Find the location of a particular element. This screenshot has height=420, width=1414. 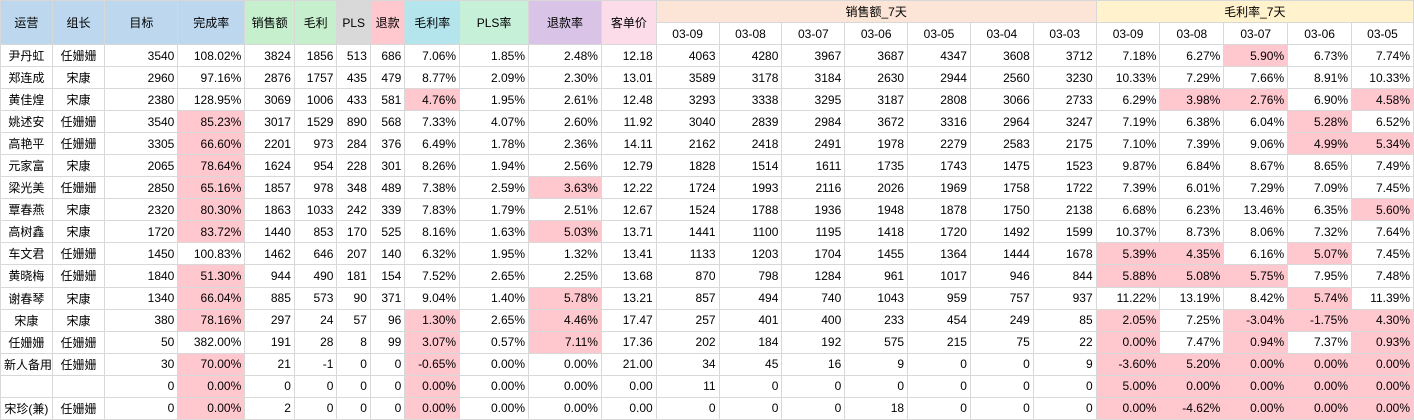

gross-profit-cell: 978 is located at coordinates (315, 188).